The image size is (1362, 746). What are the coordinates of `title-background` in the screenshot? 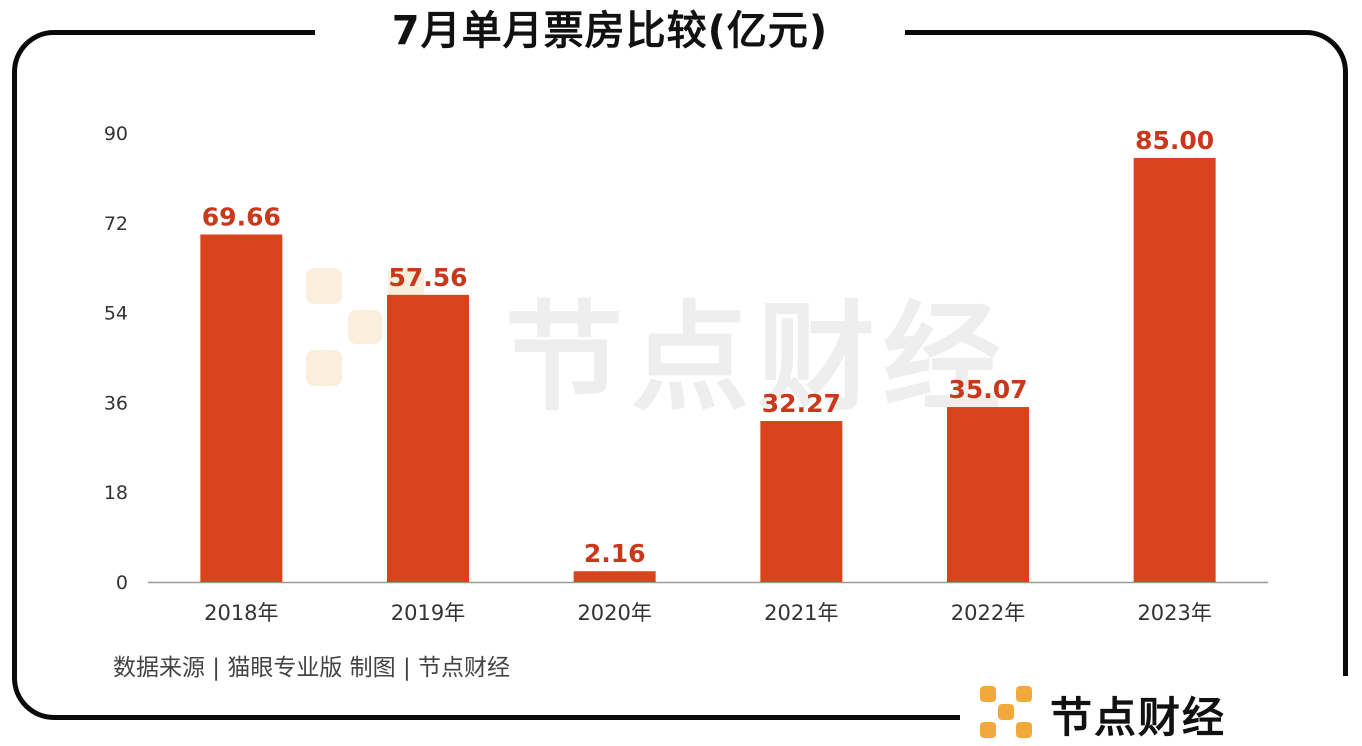 It's located at (610, 31).